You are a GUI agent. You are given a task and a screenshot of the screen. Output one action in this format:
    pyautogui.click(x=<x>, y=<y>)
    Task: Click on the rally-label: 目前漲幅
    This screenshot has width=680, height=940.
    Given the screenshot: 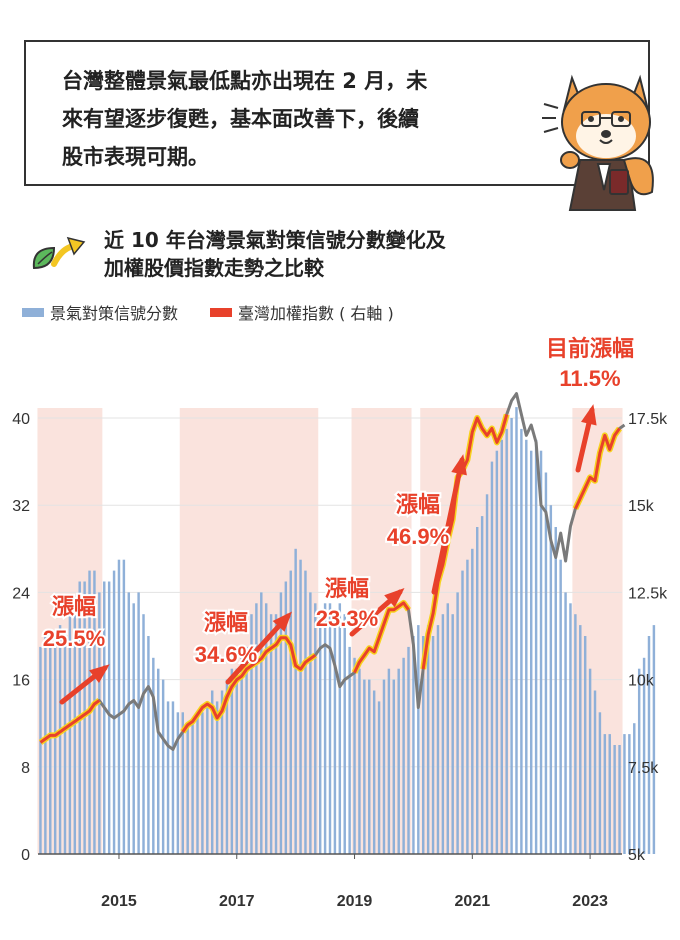 What is the action you would take?
    pyautogui.click(x=590, y=349)
    